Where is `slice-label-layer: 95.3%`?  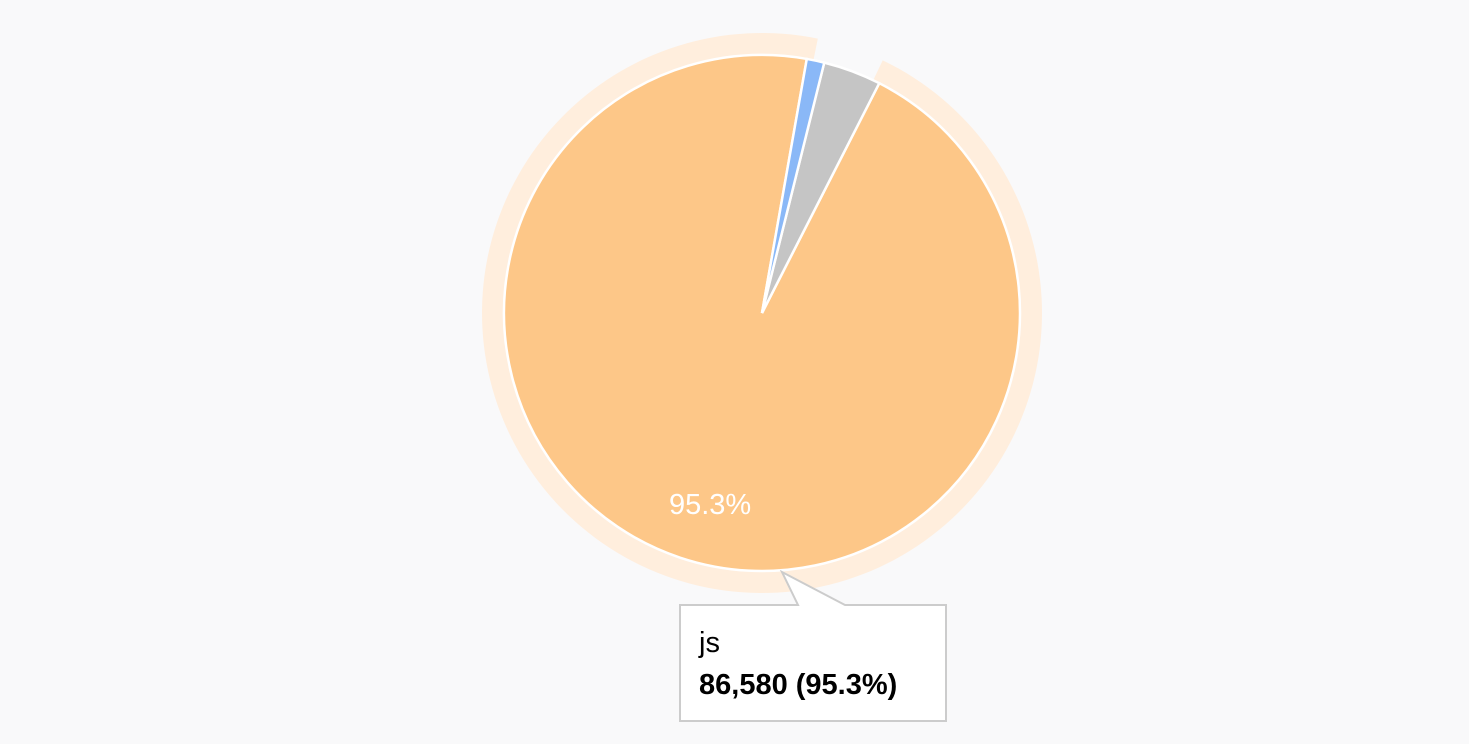 slice-label-layer: 95.3% is located at coordinates (710, 505).